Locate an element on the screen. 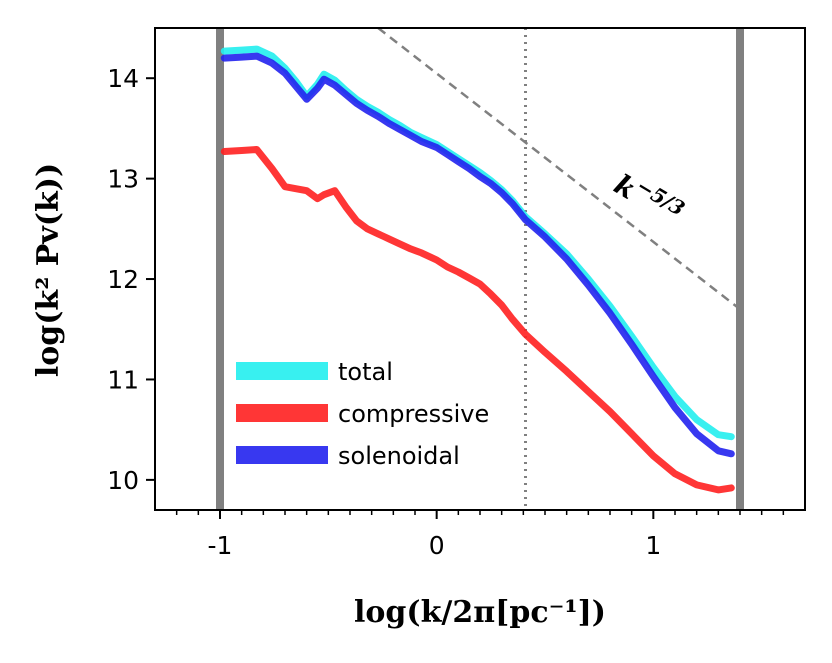 The image size is (832, 663). y-tick-label: 10 is located at coordinates (123, 480).